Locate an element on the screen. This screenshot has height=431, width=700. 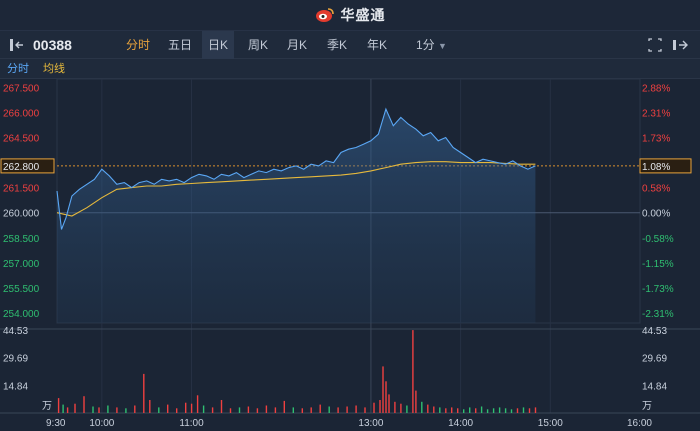
pct-tick-label: -1.73% is located at coordinates (658, 289).